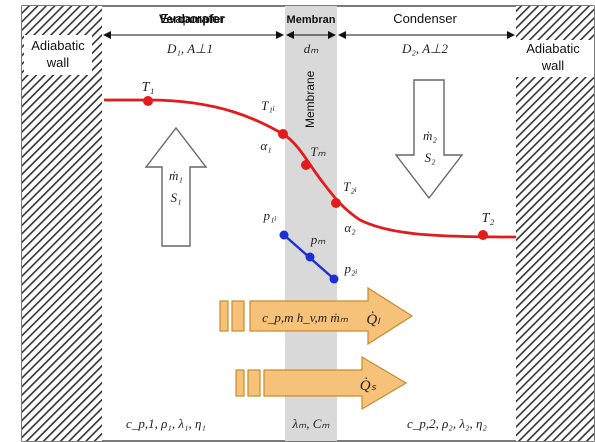 This screenshot has height=442, width=595. I want to click on membrane-vertical-label: Membrane, so click(310, 99).